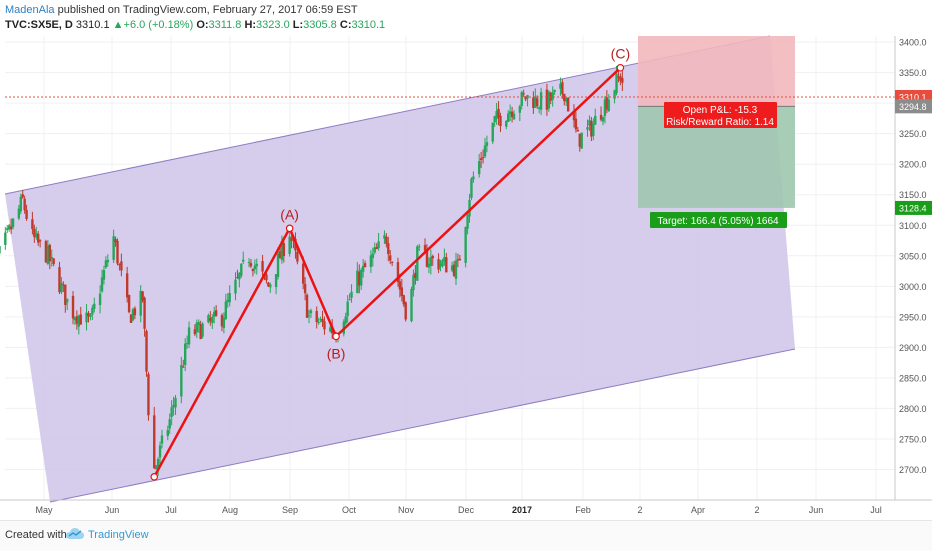 Image resolution: width=932 pixels, height=551 pixels. Describe the element at coordinates (913, 107) in the screenshot. I see `axis-price-tag-text: 3294.8` at that location.